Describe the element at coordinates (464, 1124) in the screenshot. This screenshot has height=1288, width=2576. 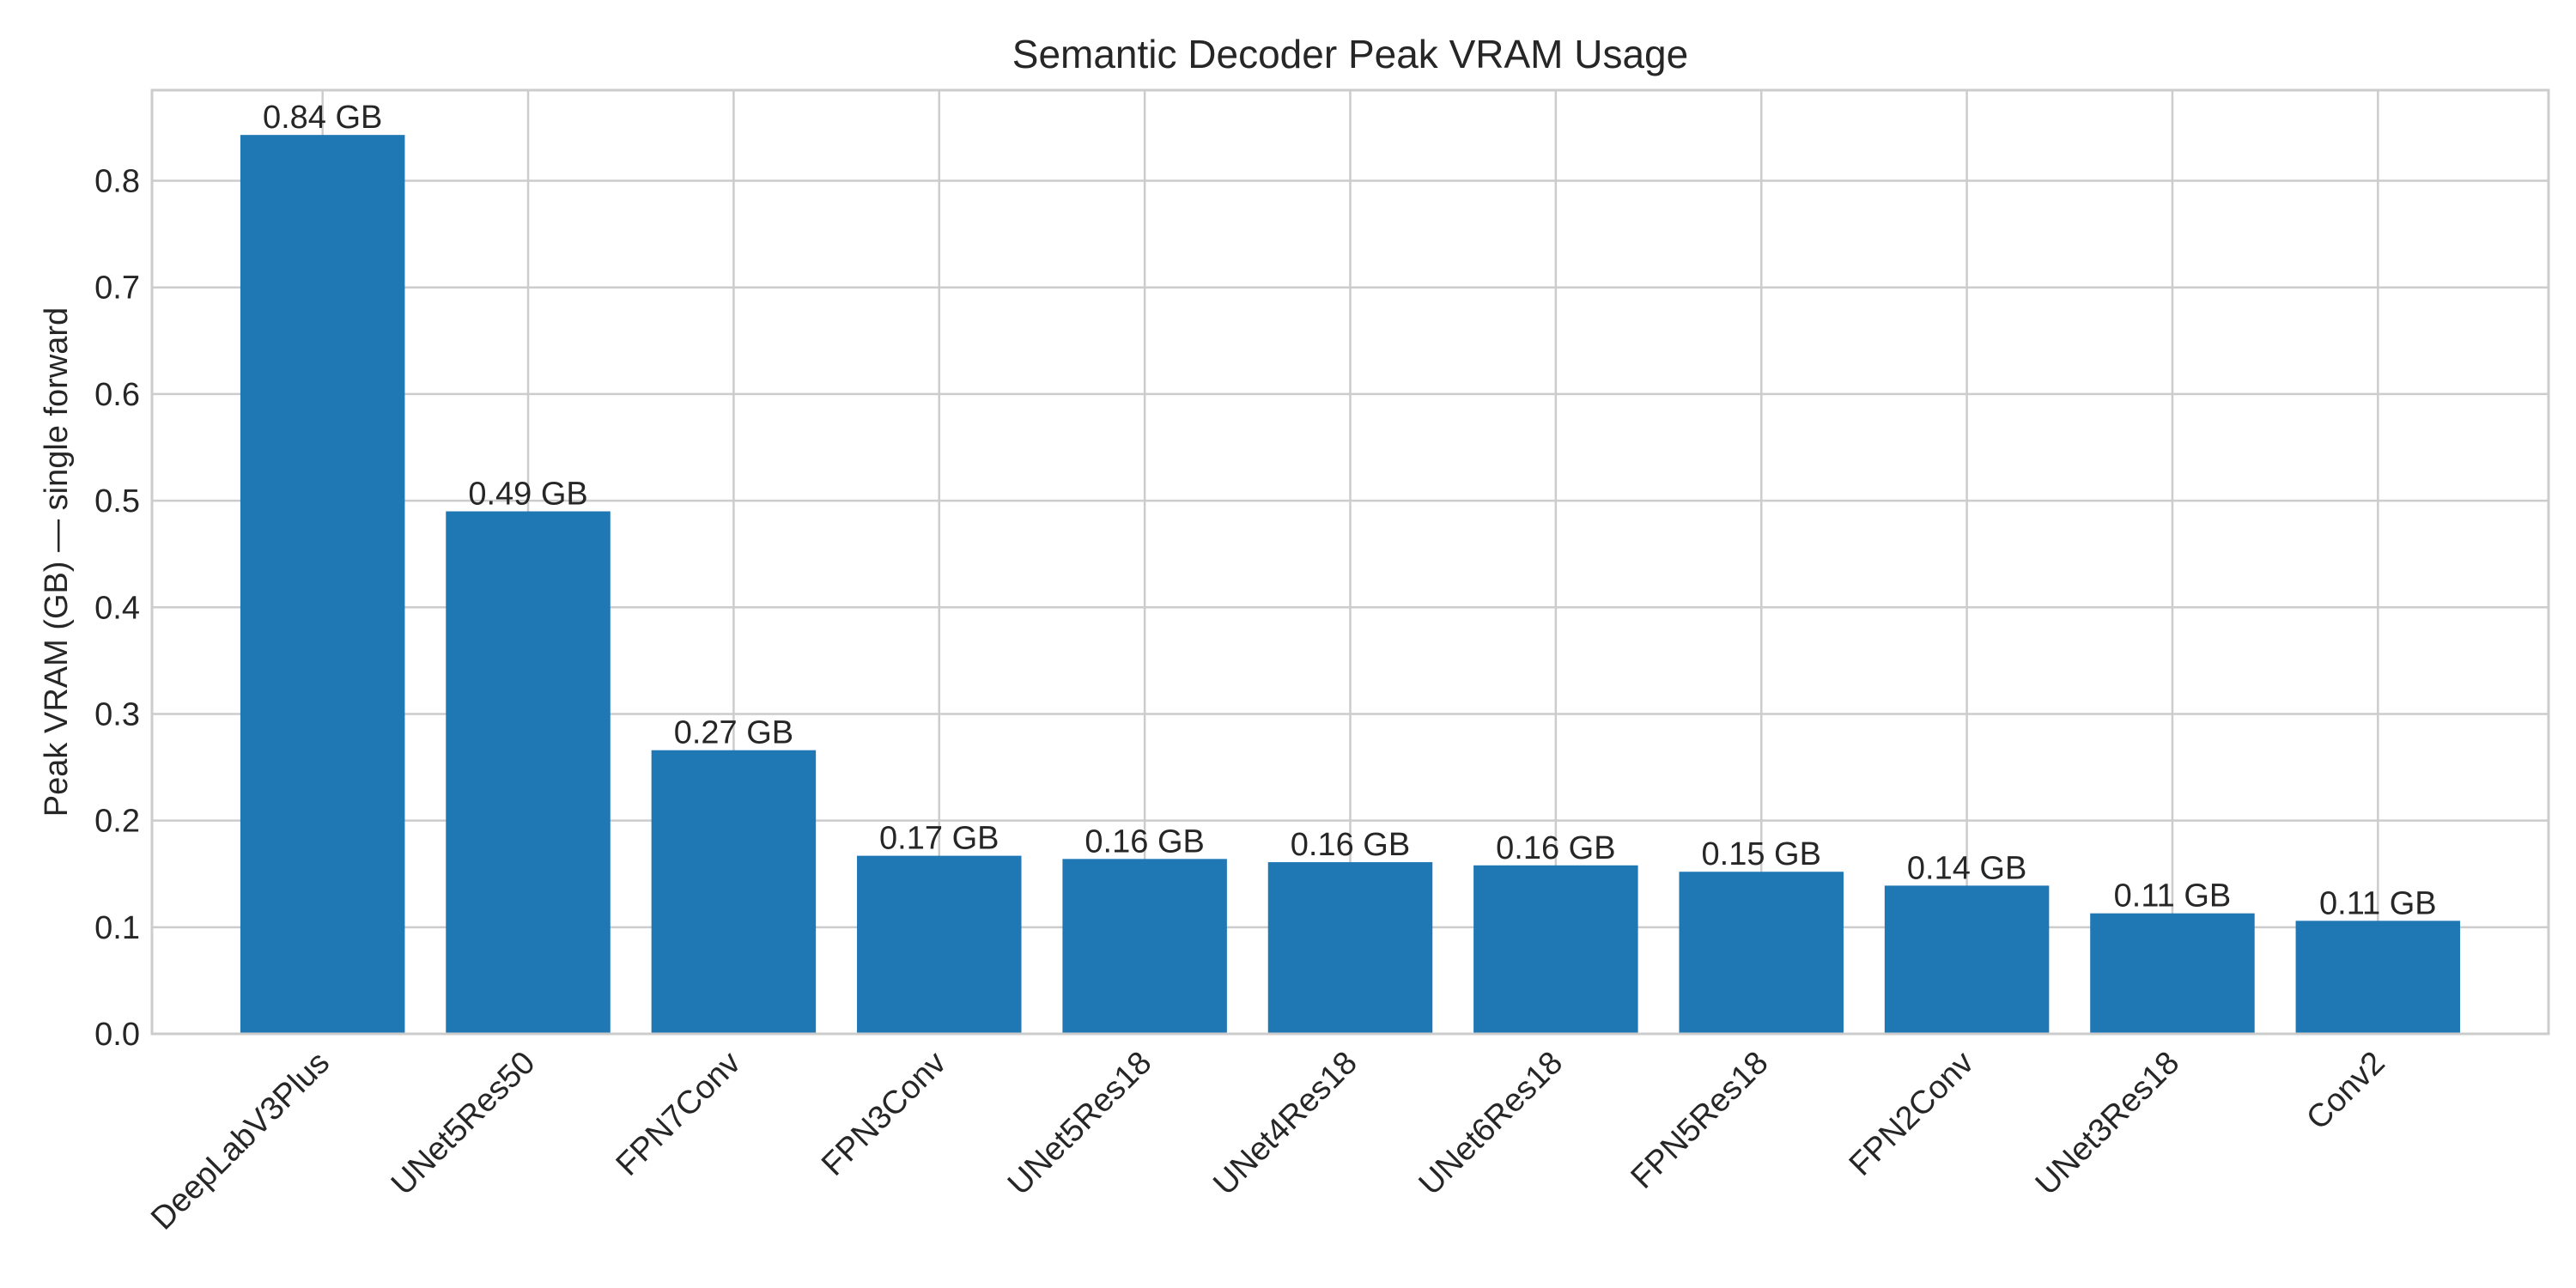
I see `x-tick-label: UNet5Res50` at that location.